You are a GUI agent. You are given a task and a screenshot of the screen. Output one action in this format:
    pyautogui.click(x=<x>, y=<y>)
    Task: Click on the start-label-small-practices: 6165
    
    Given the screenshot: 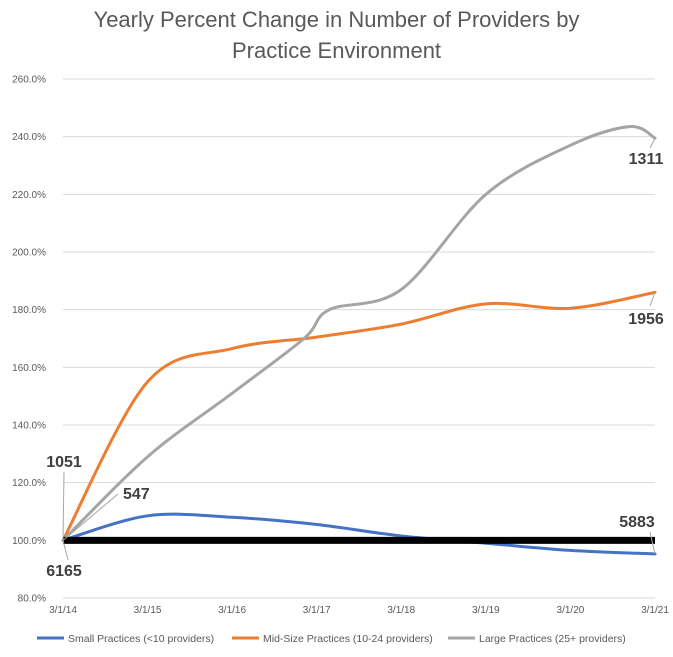 What is the action you would take?
    pyautogui.click(x=64, y=571)
    